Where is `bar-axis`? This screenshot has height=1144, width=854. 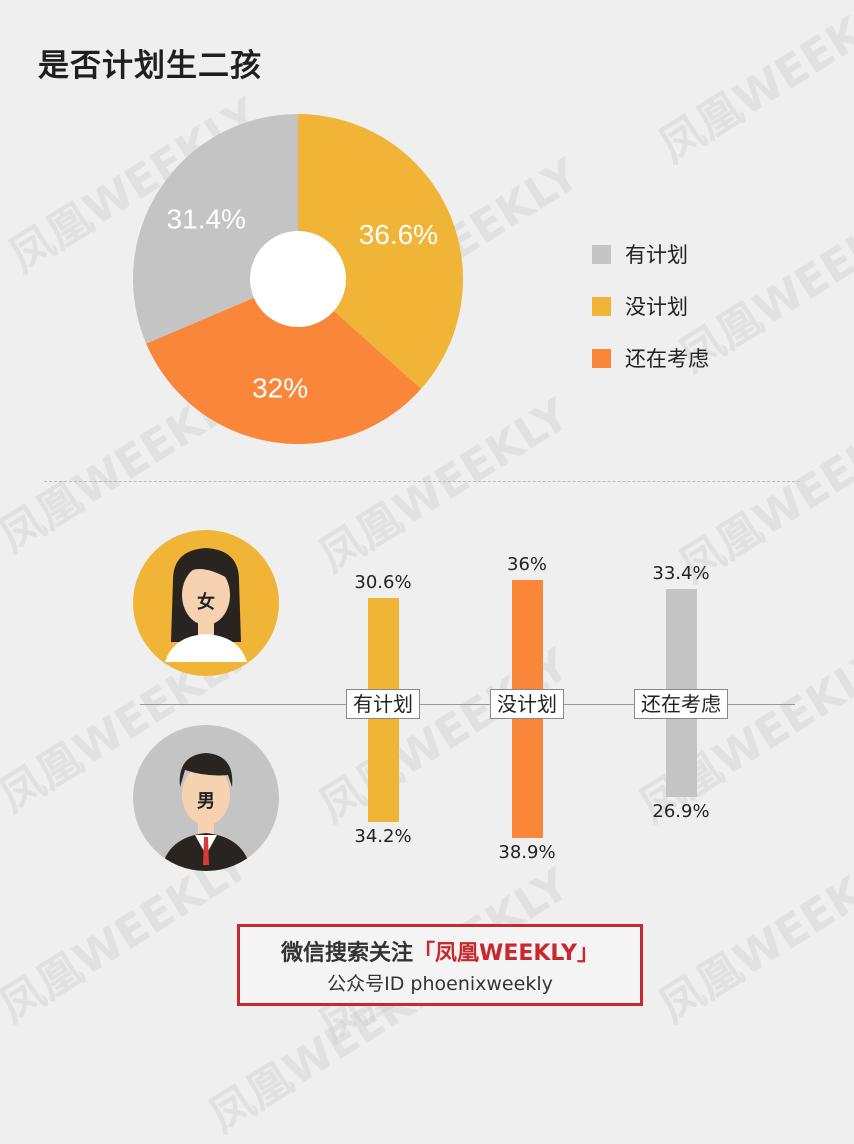
bar-axis is located at coordinates (467, 704).